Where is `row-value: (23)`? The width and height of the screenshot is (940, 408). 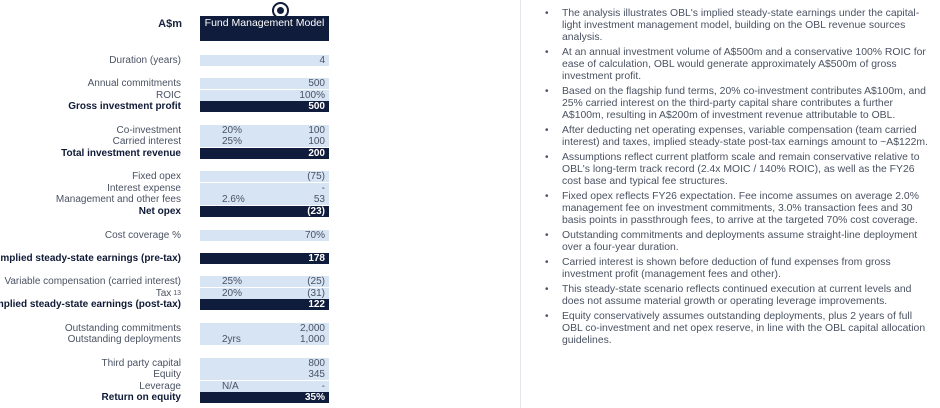
row-value: (23) is located at coordinates (316, 211).